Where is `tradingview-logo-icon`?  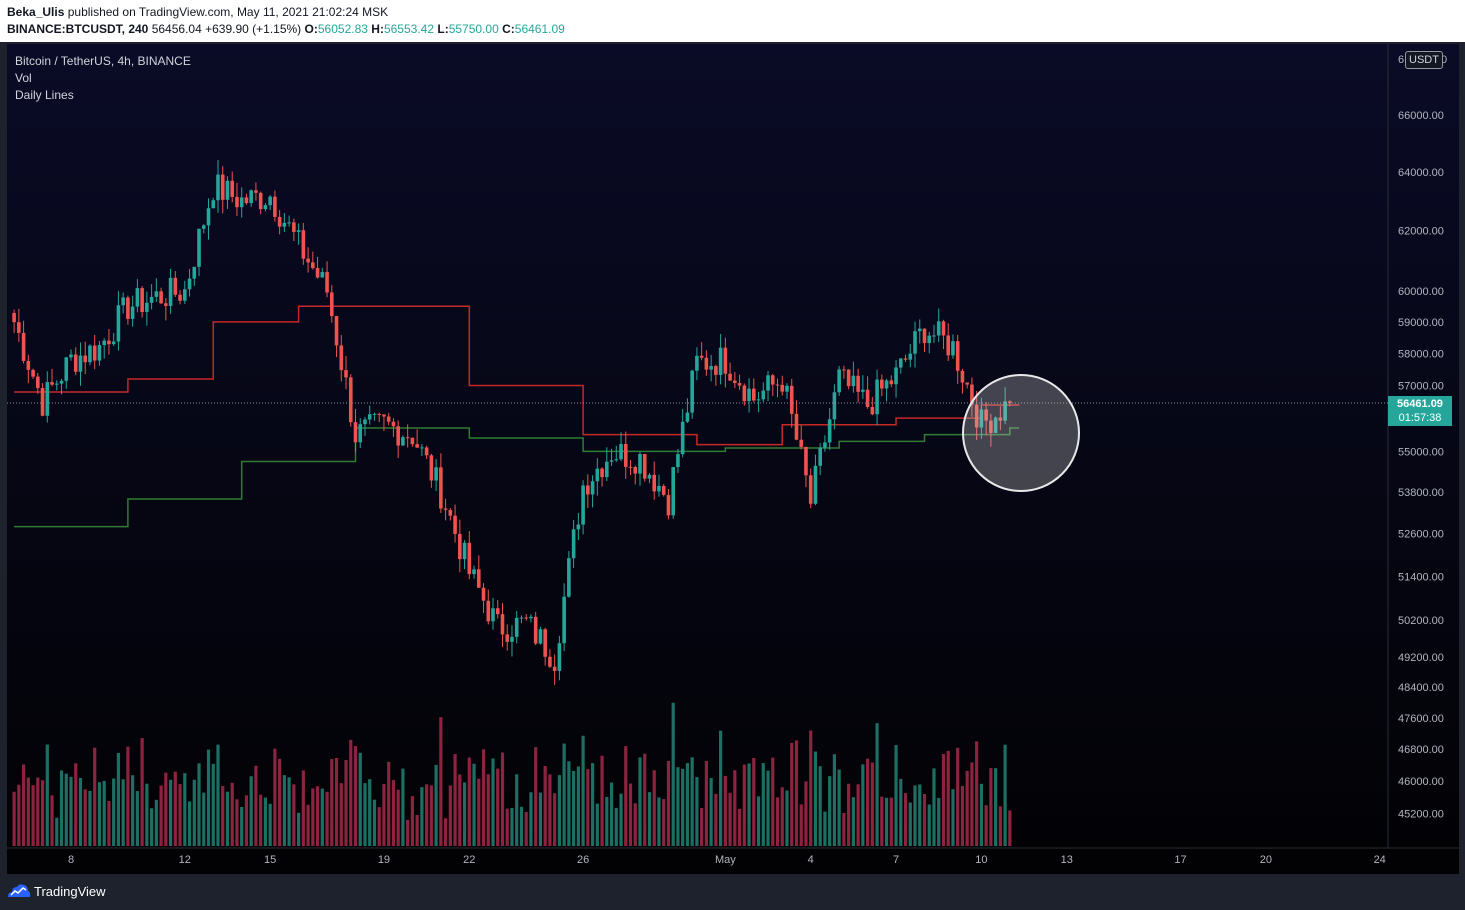
tradingview-logo-icon is located at coordinates (19, 891).